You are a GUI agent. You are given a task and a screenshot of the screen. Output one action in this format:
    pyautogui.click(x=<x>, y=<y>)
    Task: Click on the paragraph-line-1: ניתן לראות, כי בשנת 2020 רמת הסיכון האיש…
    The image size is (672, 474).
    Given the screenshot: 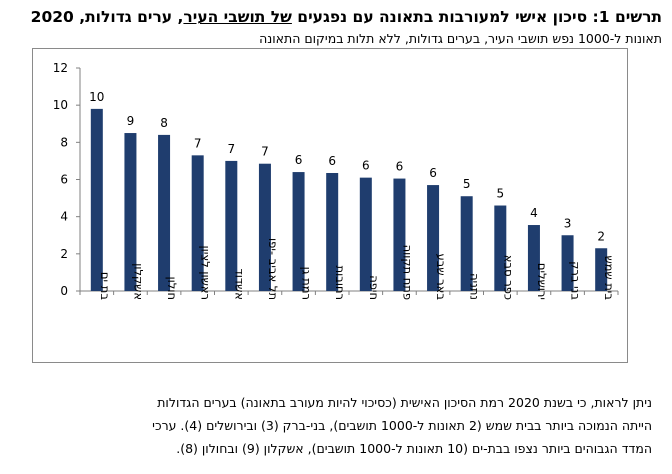 What is the action you would take?
    pyautogui.click(x=404, y=402)
    